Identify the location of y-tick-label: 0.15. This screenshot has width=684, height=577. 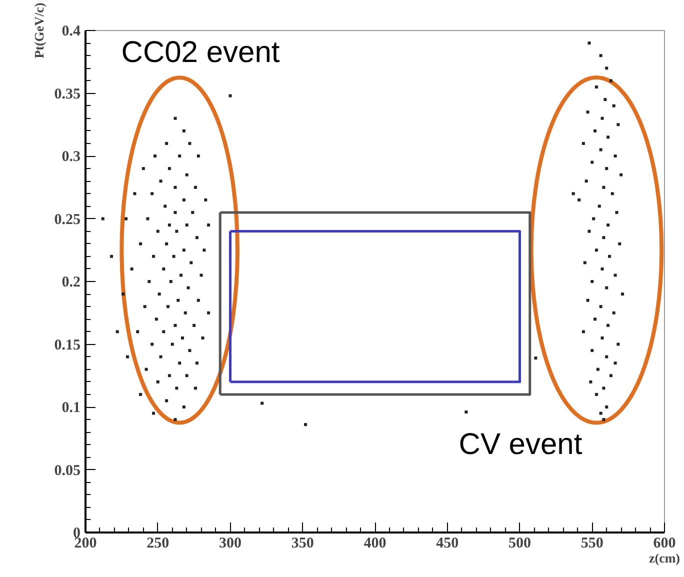
(67, 345).